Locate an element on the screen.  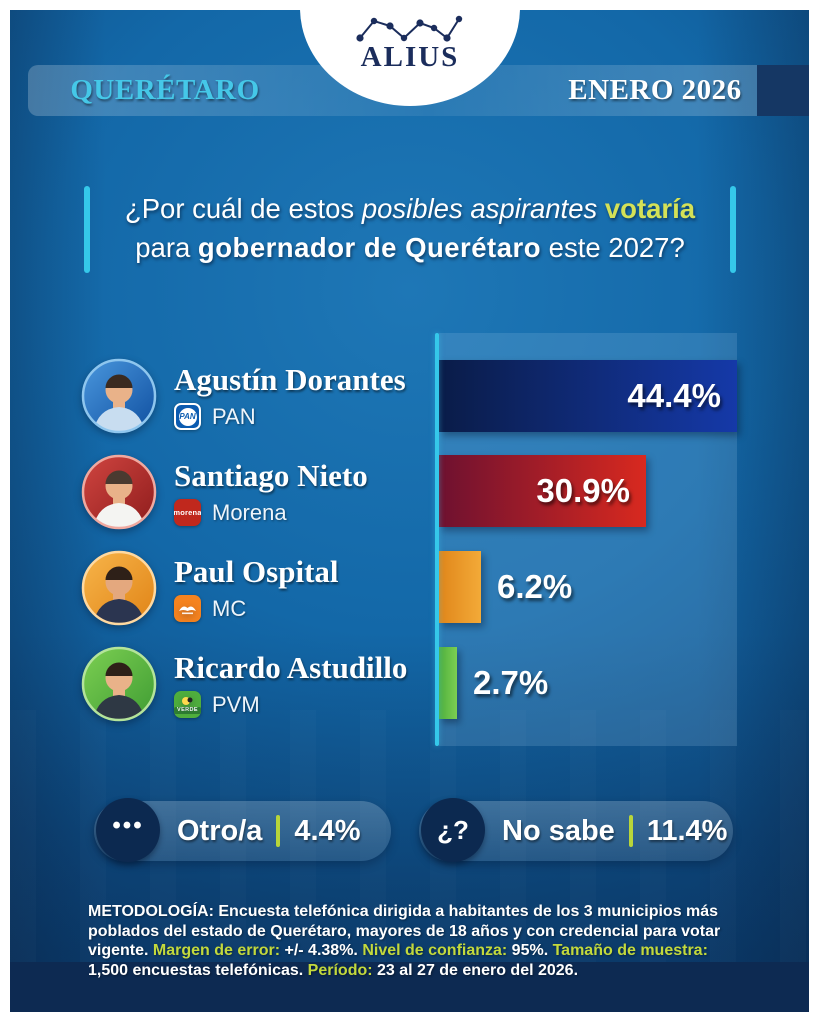
header-strip-endcap is located at coordinates (783, 90).